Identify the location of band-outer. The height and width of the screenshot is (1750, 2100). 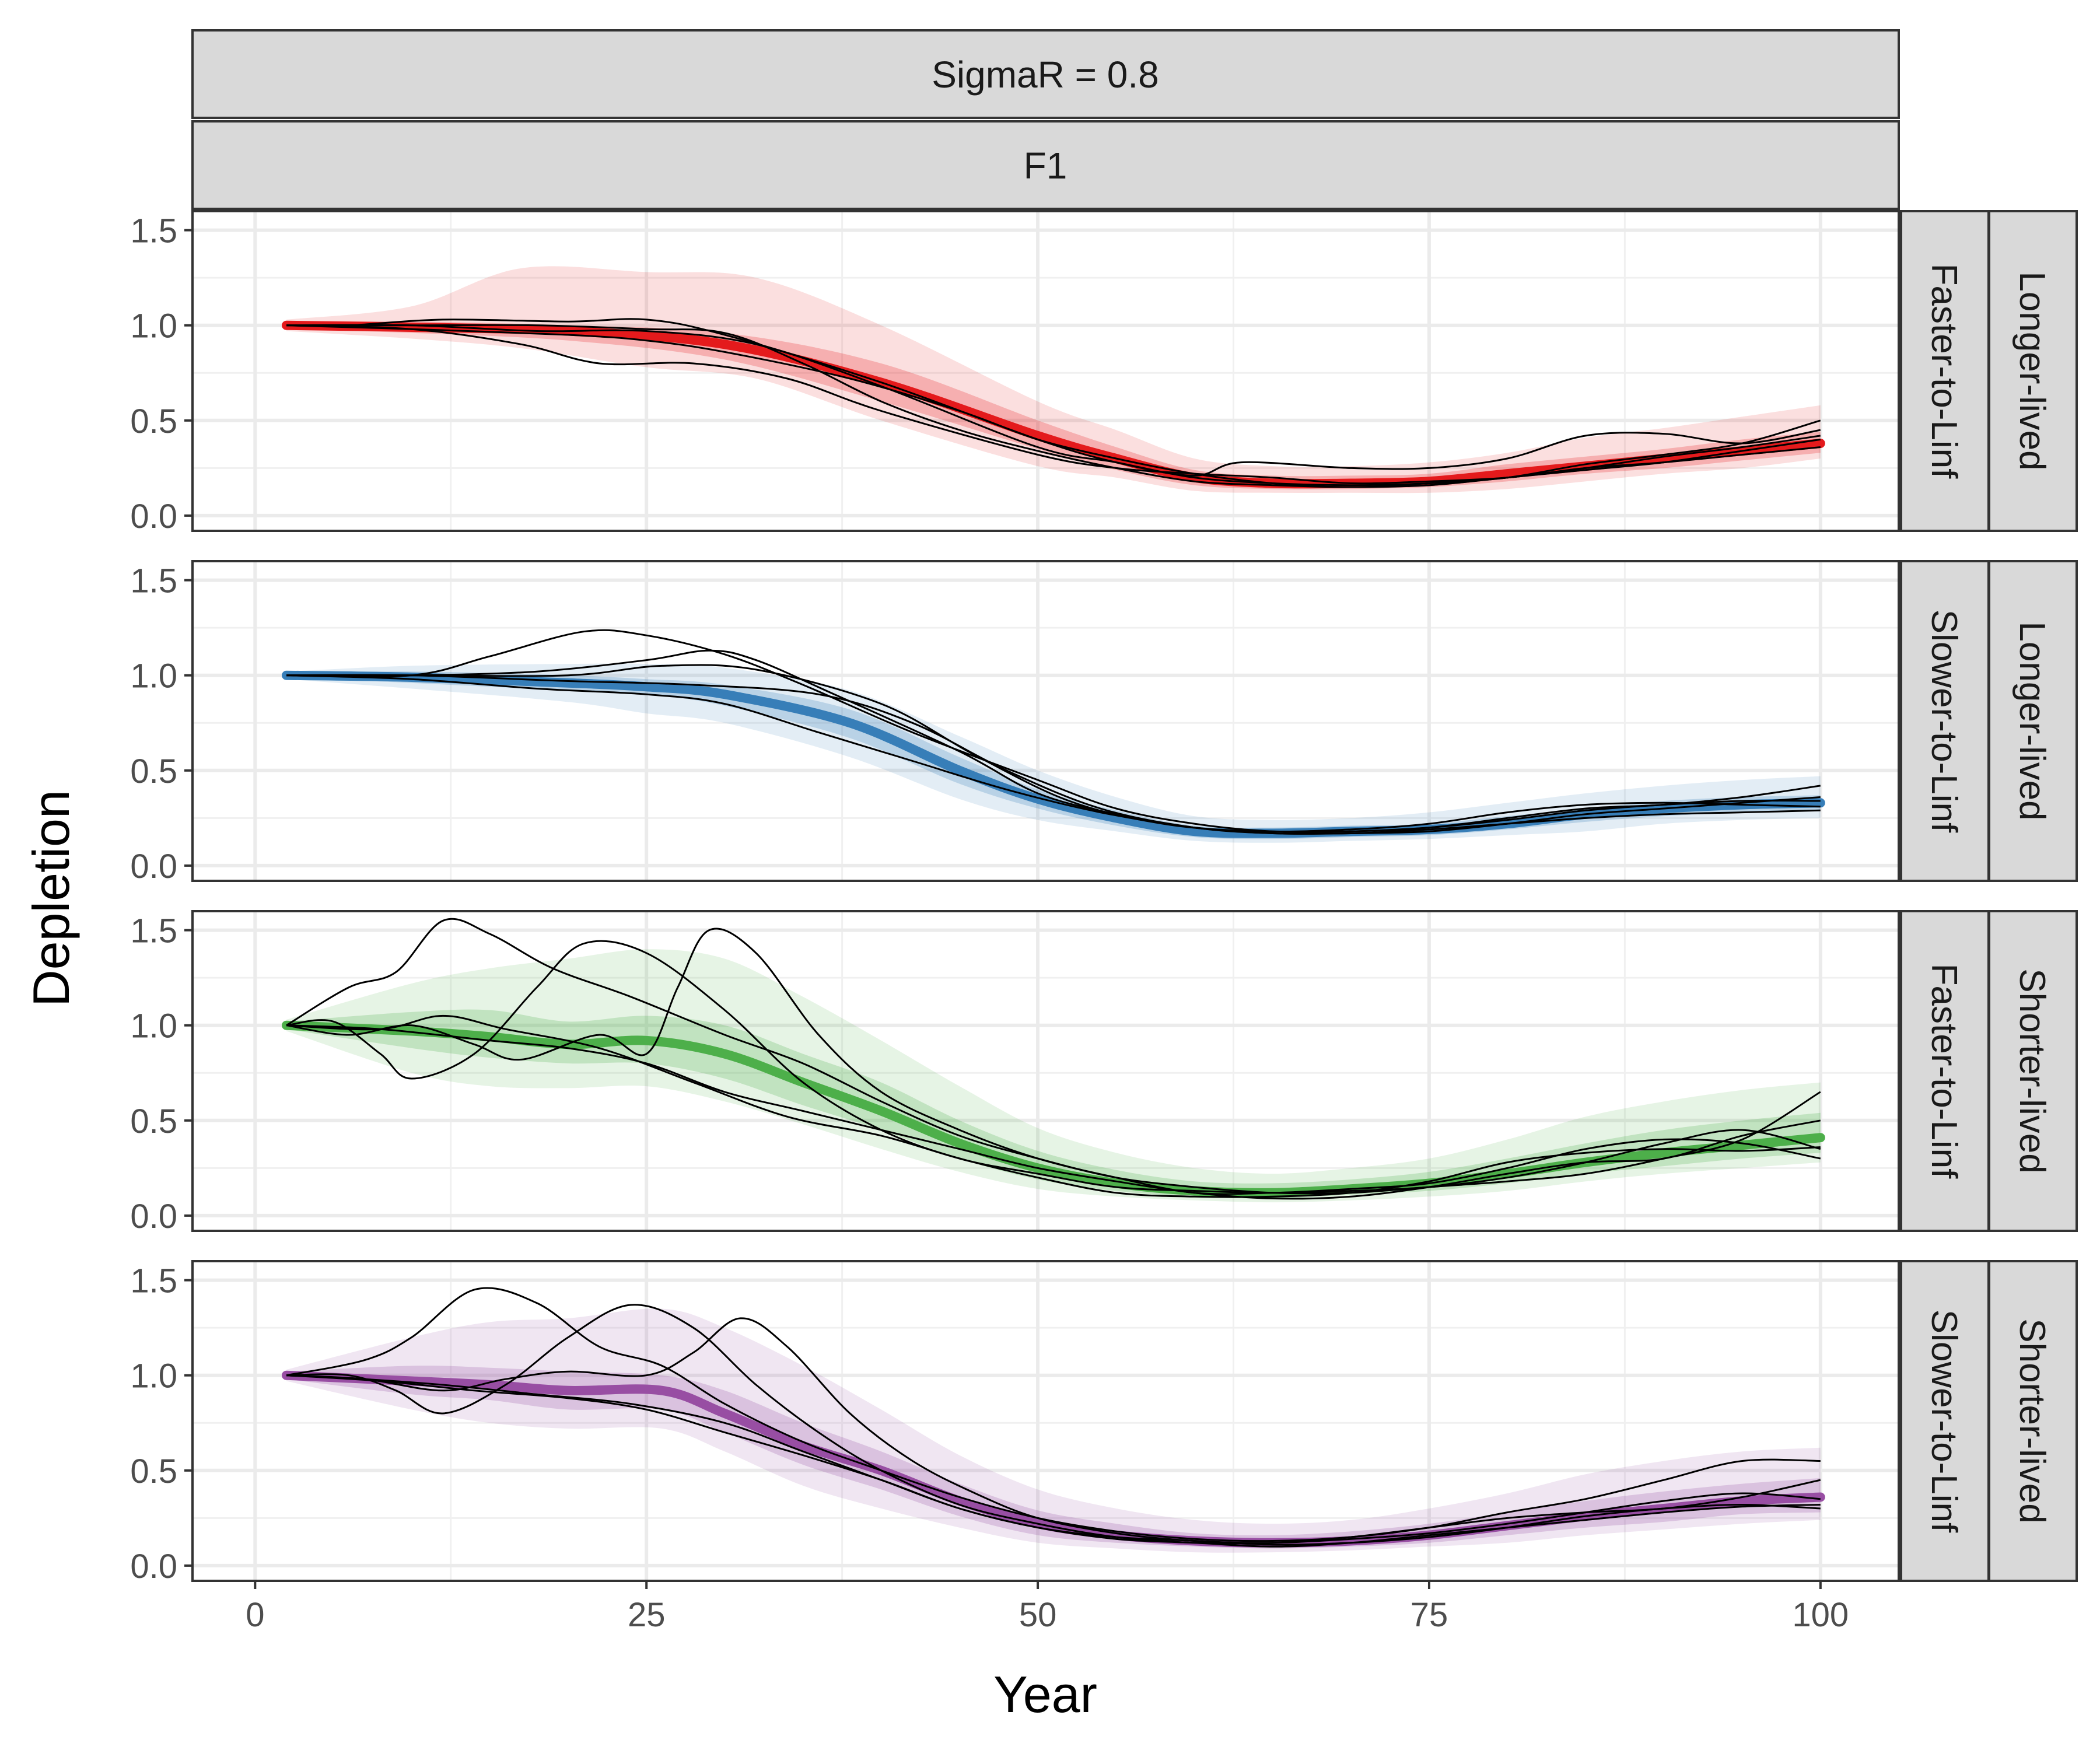
(1053, 753).